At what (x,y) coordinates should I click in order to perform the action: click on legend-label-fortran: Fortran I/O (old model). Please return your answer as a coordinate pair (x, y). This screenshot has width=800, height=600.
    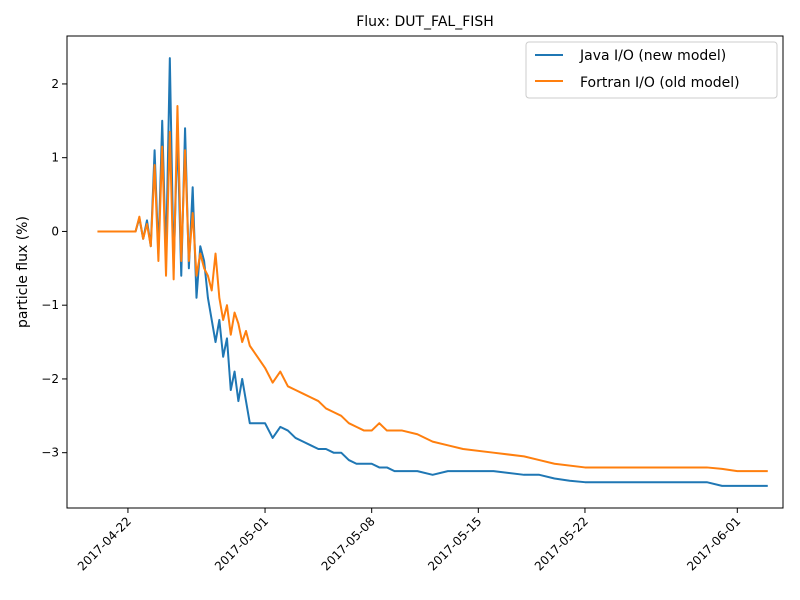
    Looking at the image, I should click on (660, 83).